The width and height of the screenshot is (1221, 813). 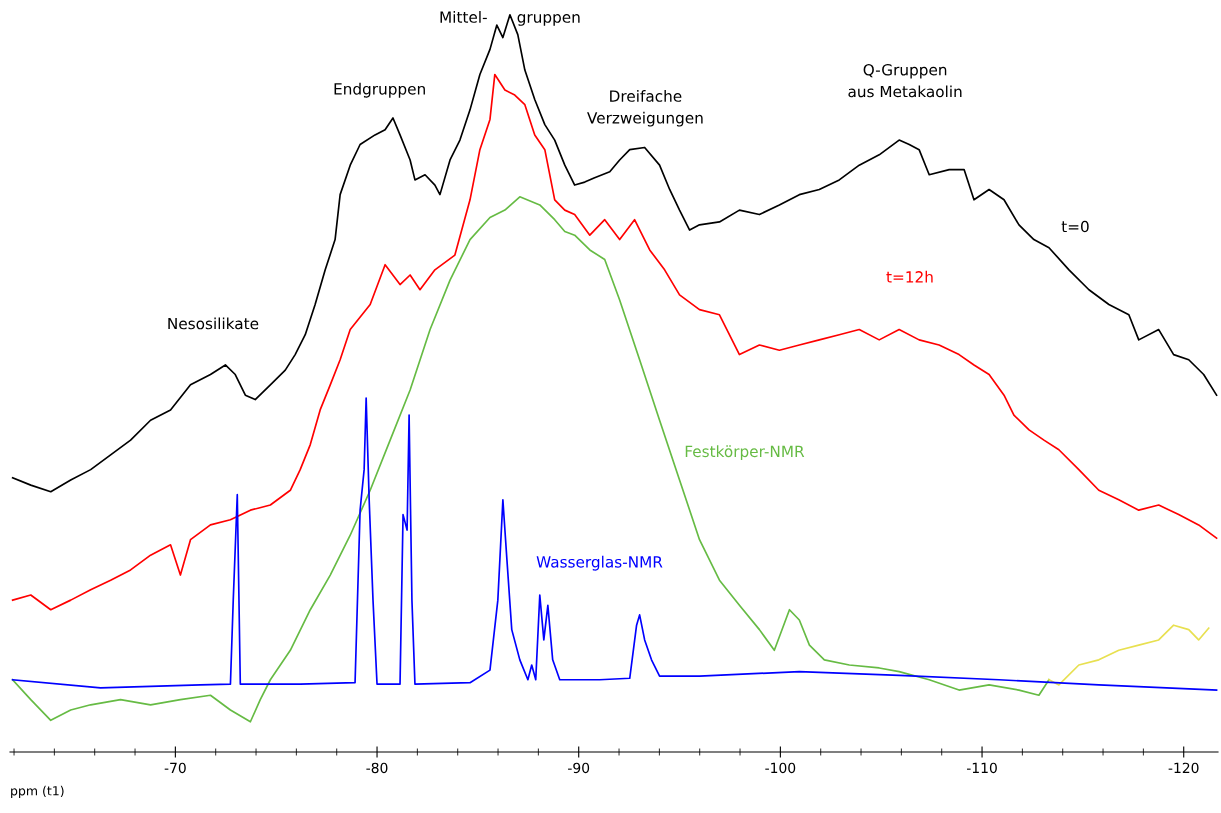 What do you see at coordinates (379, 90) in the screenshot?
I see `annotation: Endgruppen` at bounding box center [379, 90].